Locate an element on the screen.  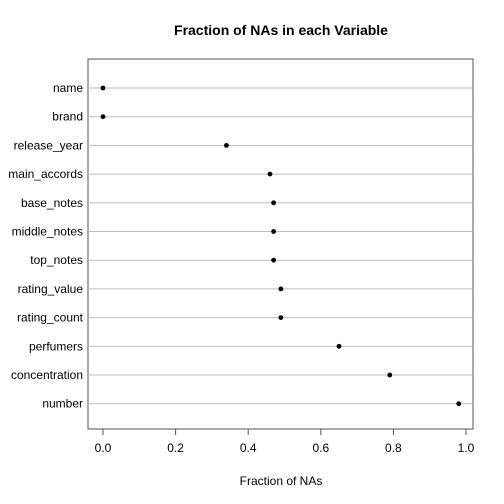
category-label: perfumers is located at coordinates (56, 346).